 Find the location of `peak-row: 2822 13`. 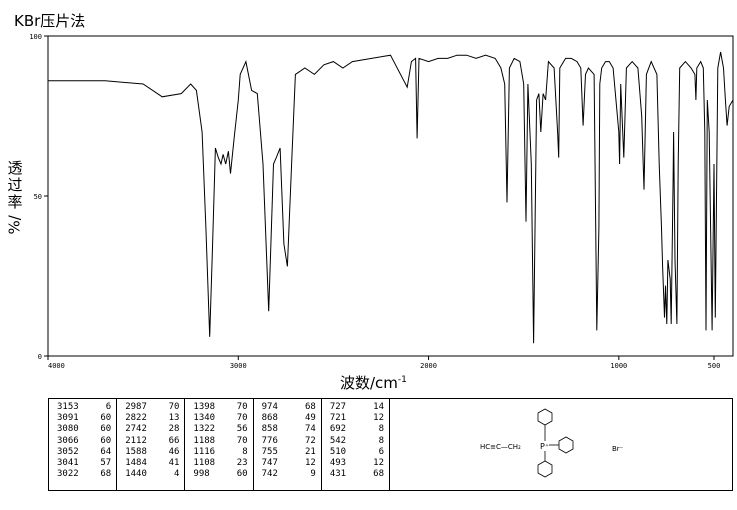

peak-row: 2822 13 is located at coordinates (150, 418).